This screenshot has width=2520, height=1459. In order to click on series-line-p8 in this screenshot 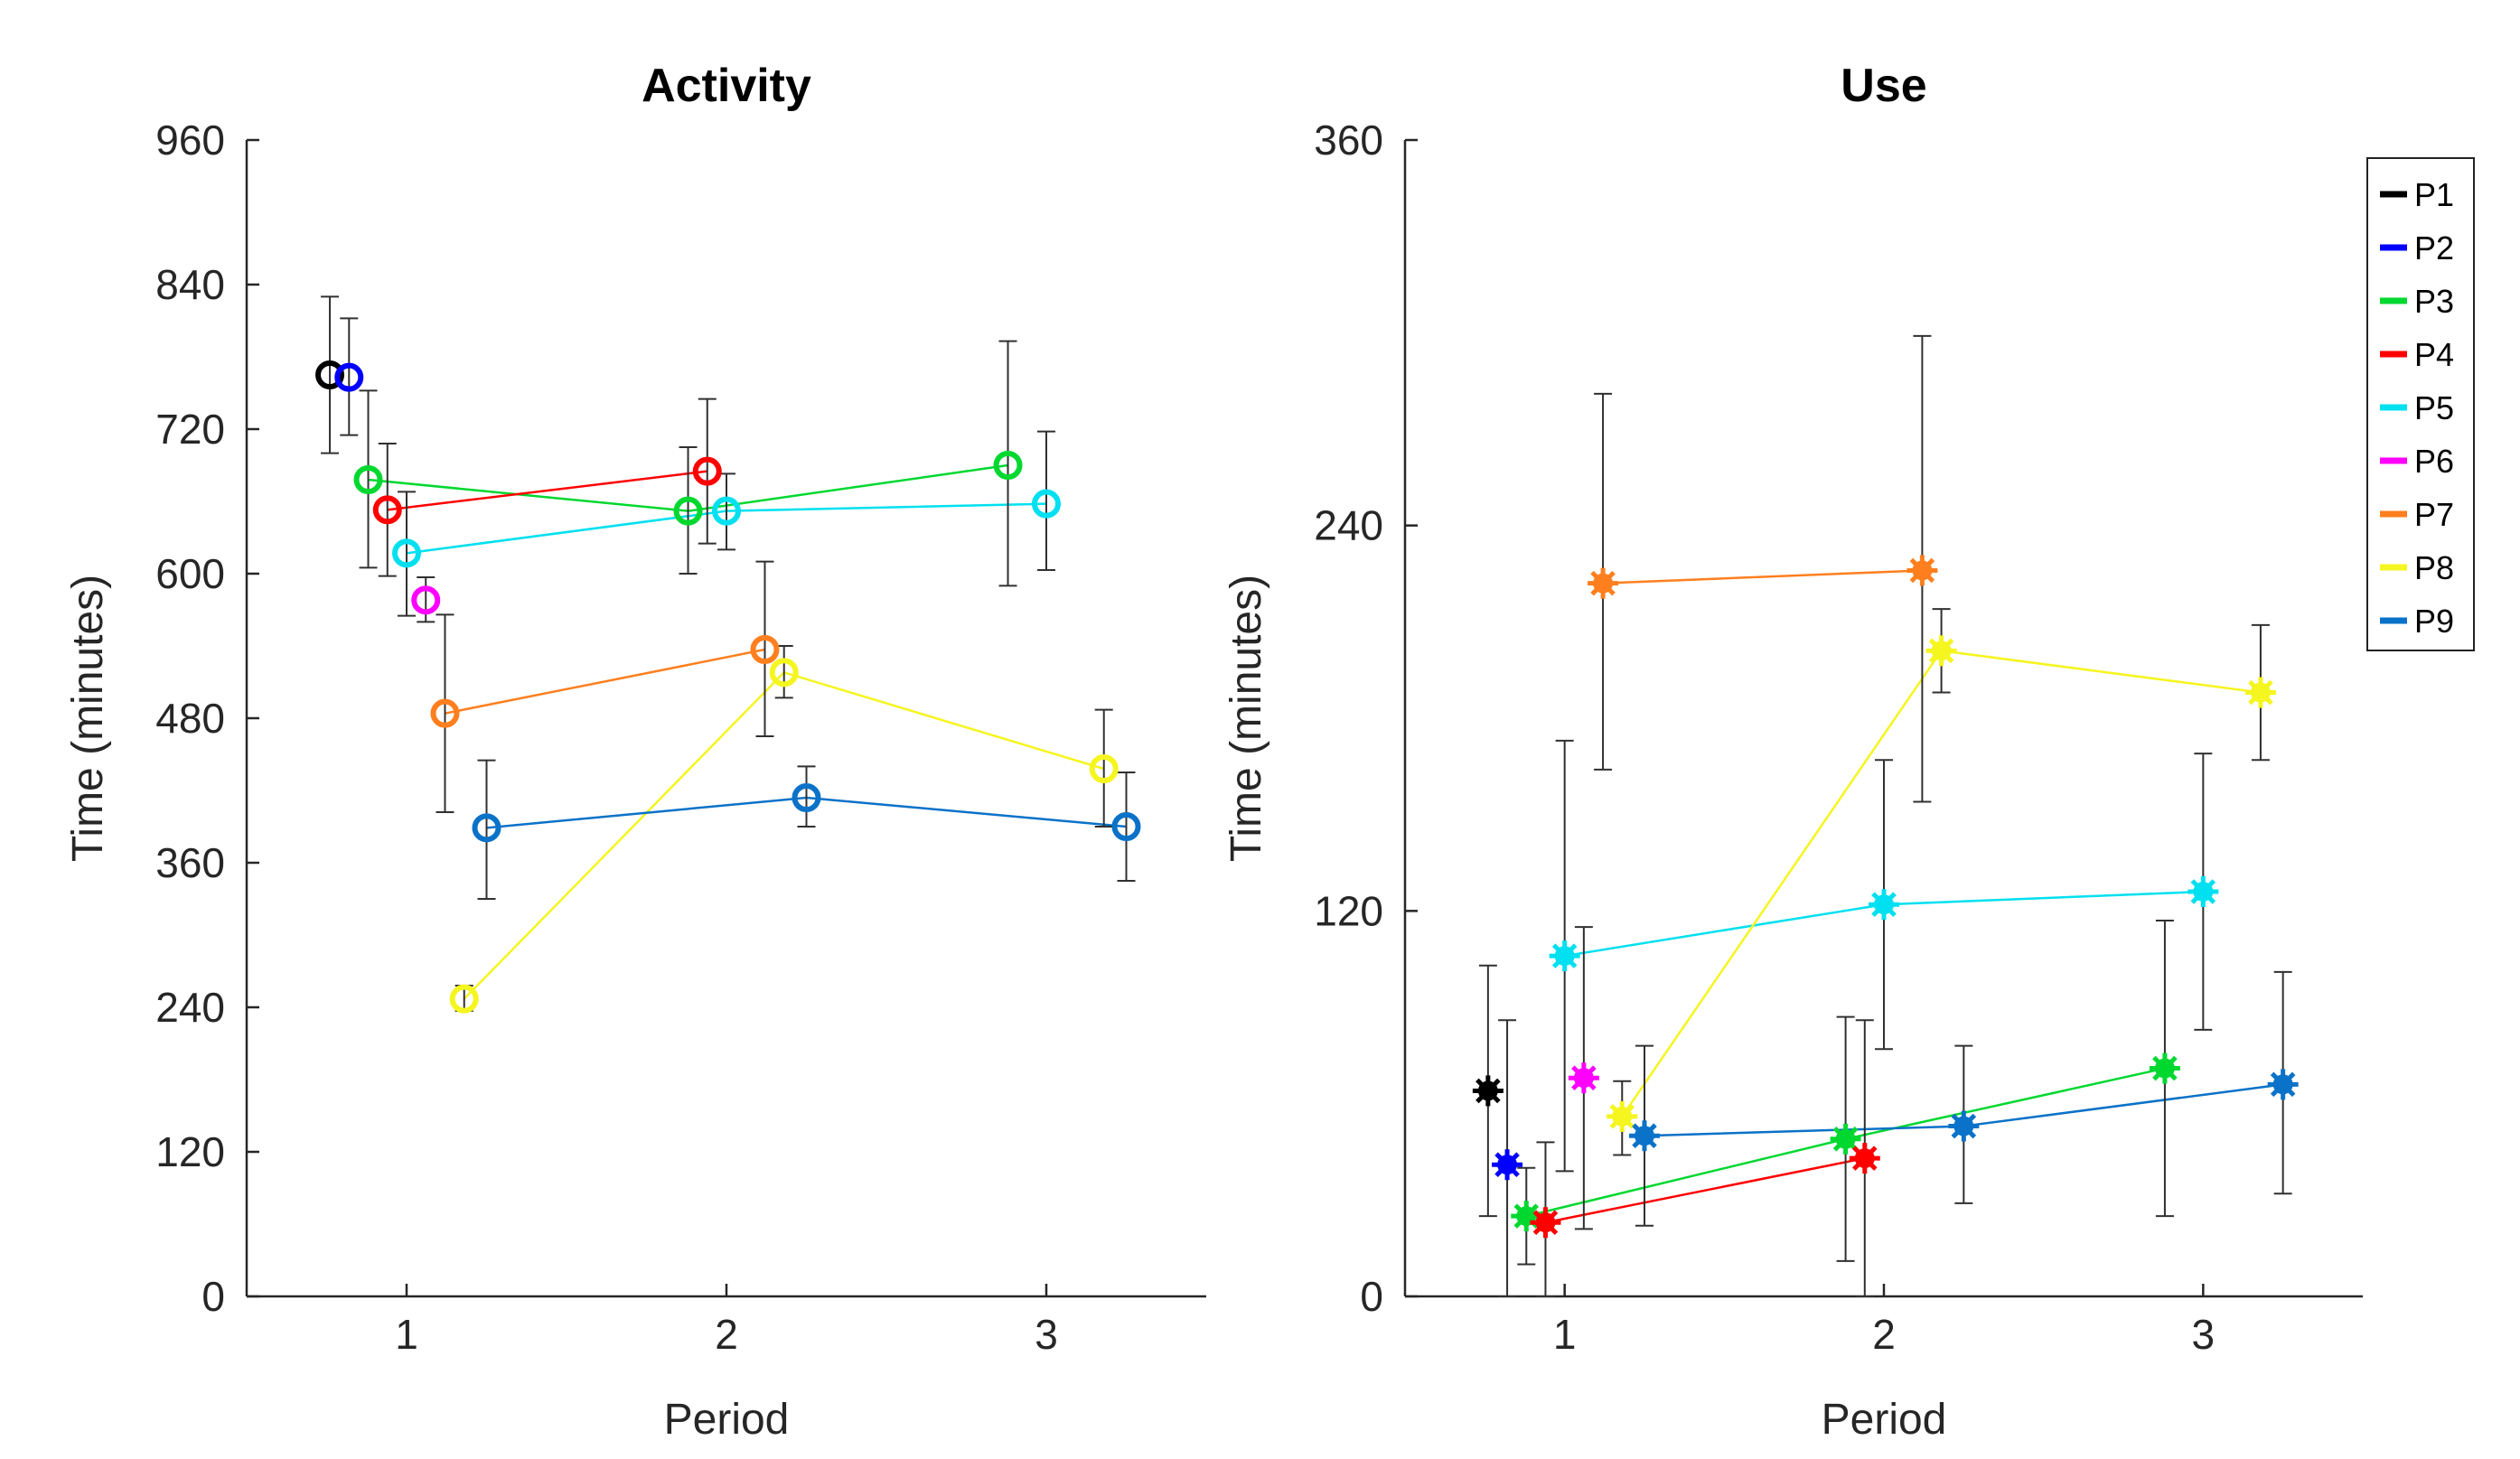, I will do `click(784, 835)`.